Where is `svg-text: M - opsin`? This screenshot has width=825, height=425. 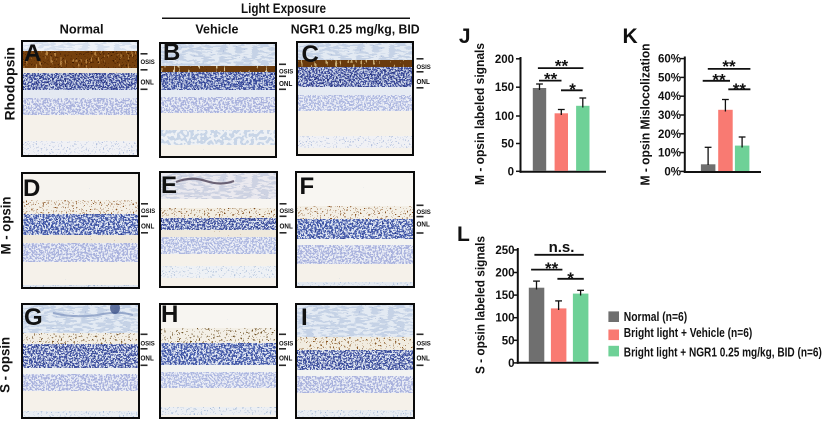
svg-text: M - opsin is located at coordinates (6, 226).